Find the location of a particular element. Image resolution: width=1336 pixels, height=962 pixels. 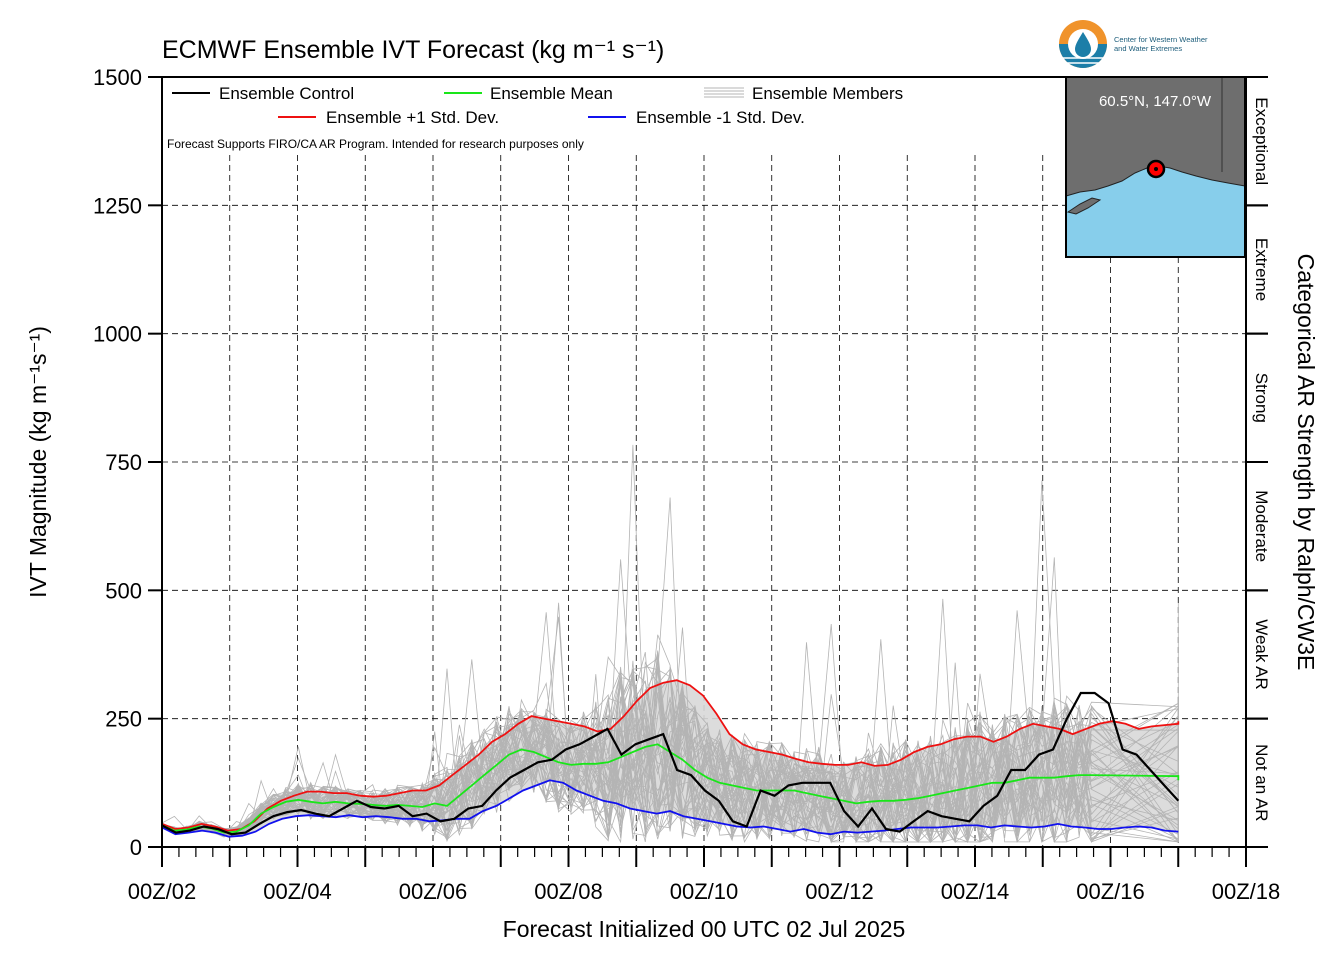

plus-1-std-line is located at coordinates (670, 755).